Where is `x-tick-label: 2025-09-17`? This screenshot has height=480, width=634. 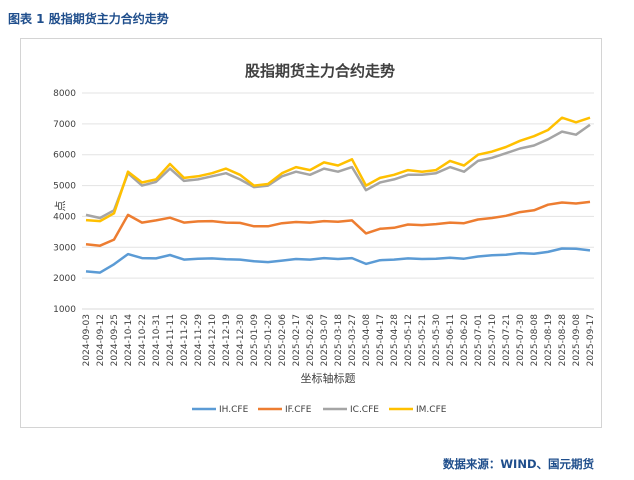 x-tick-label: 2025-09-17 is located at coordinates (591, 340).